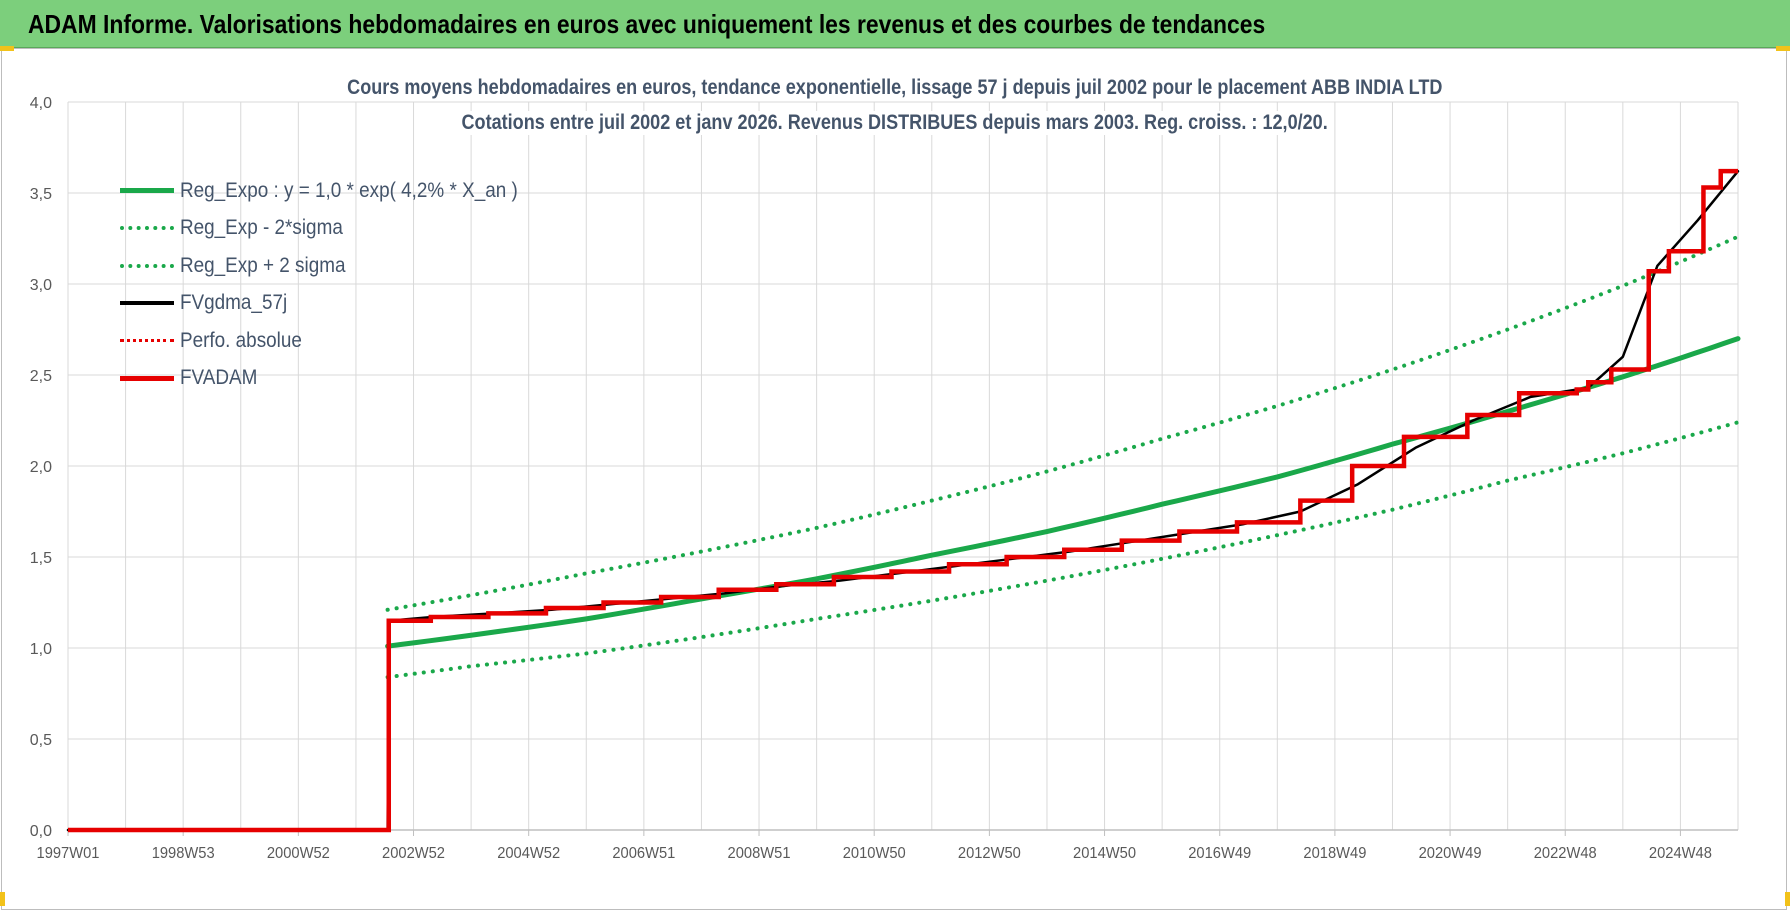  I want to click on legend-label: Perfo. absolue, so click(241, 340).